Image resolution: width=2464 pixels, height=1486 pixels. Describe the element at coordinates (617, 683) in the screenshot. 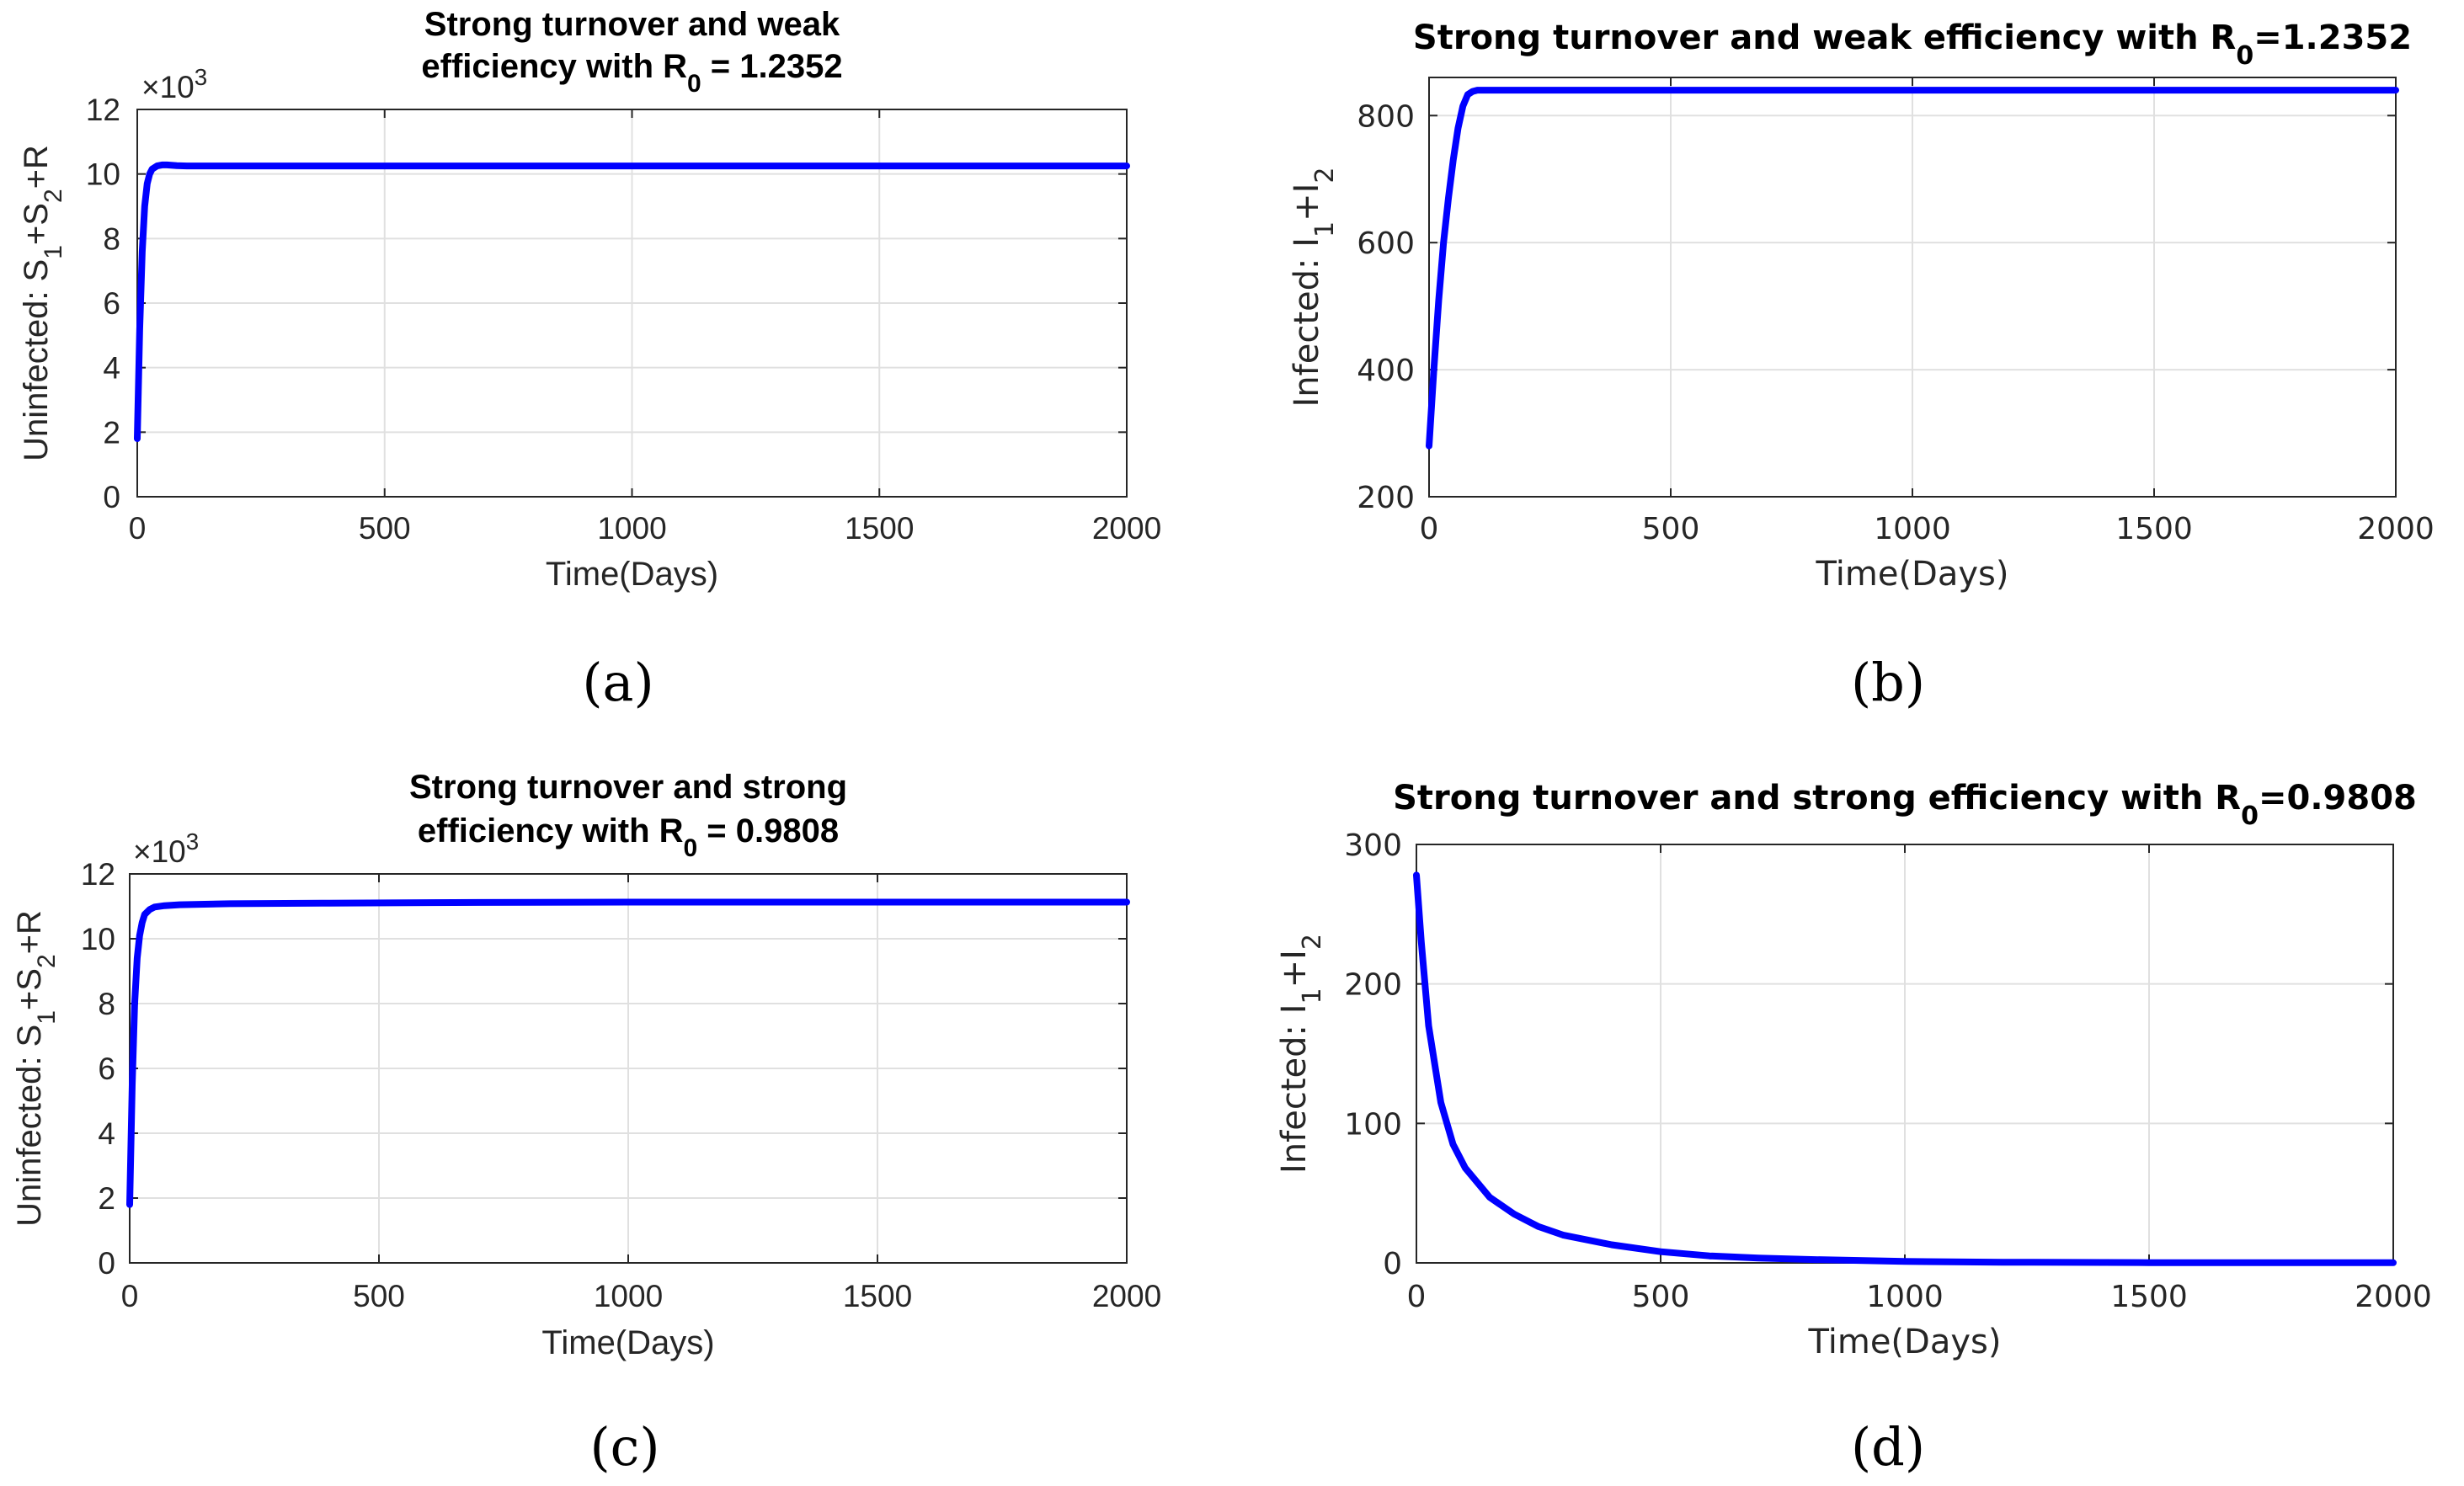

I see `panel-label: (a)` at that location.